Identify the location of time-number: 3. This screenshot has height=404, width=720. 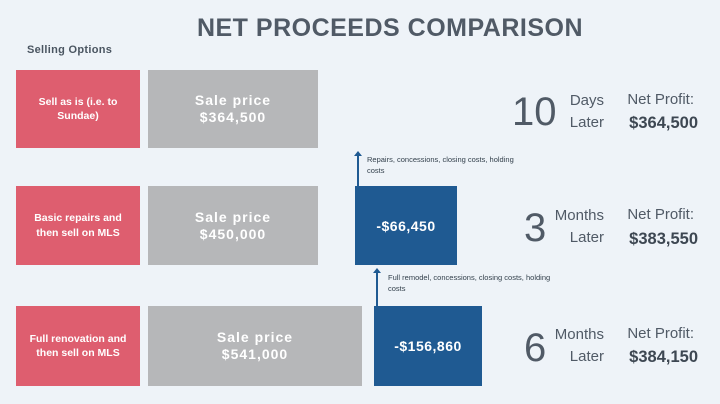
(535, 228).